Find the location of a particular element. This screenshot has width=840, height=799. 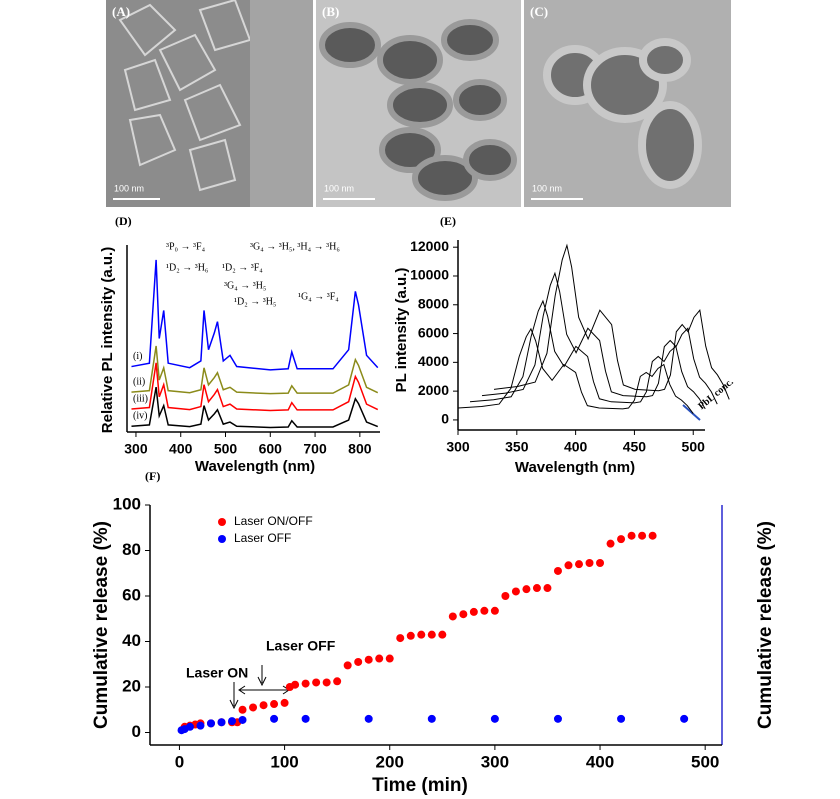

annotation: ³G₄ → ³H₅, ³H₄ → ³H₆ is located at coordinates (295, 246).